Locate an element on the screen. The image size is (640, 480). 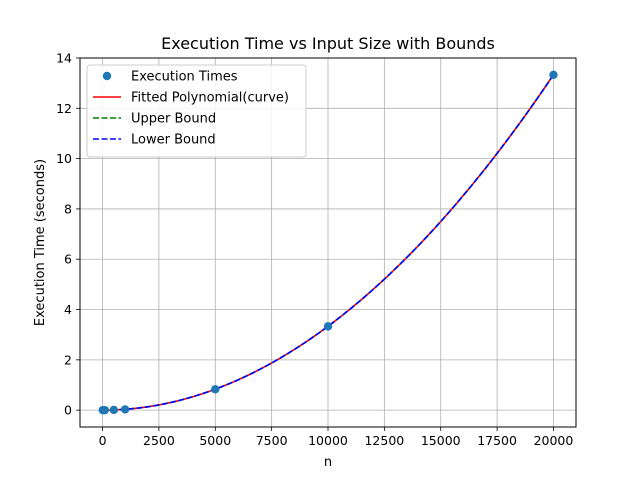
y-axis-label: Execution Time (seconds) is located at coordinates (40, 242).